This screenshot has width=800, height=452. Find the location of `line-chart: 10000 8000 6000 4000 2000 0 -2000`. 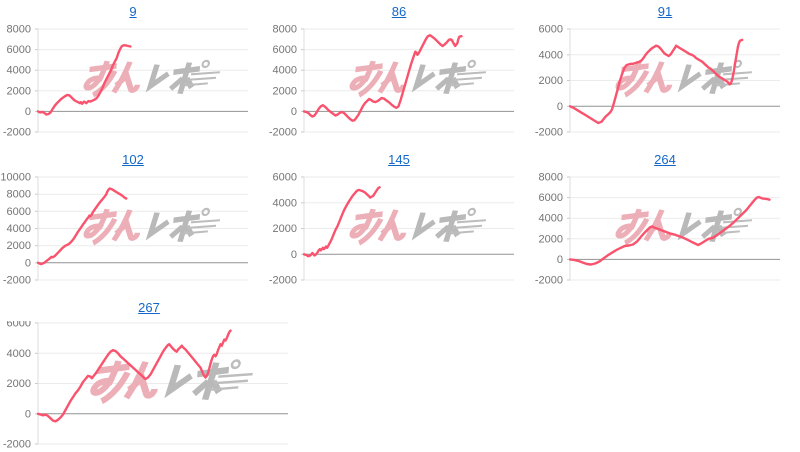

line-chart: 10000 8000 6000 4000 2000 0 -2000 is located at coordinates (124, 230).